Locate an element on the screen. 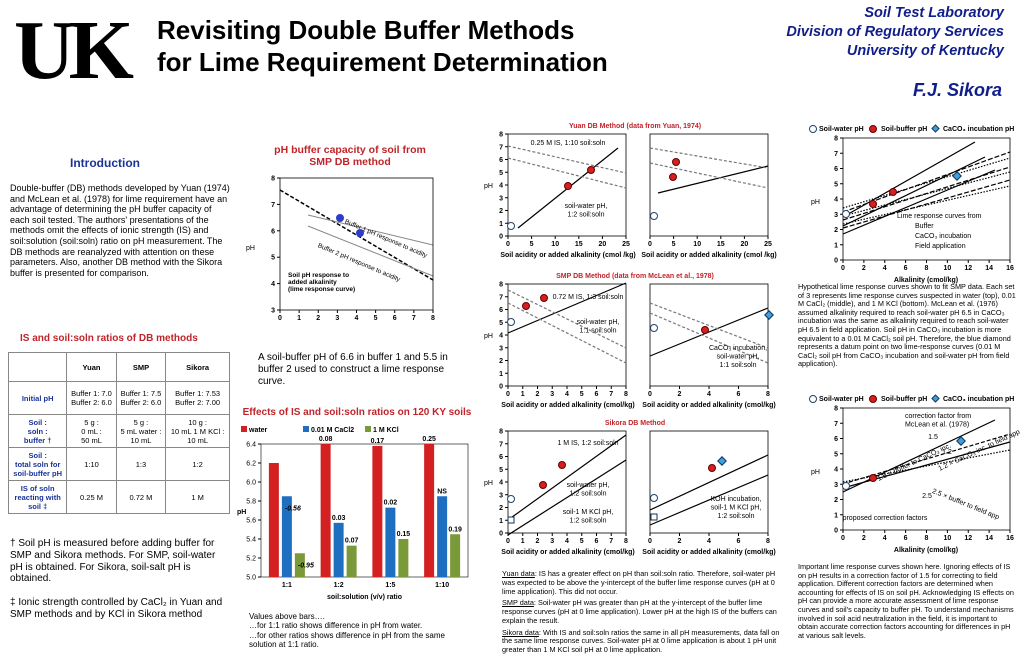 This screenshot has width=1024, height=669. note-term: SMP data is located at coordinates (518, 603).